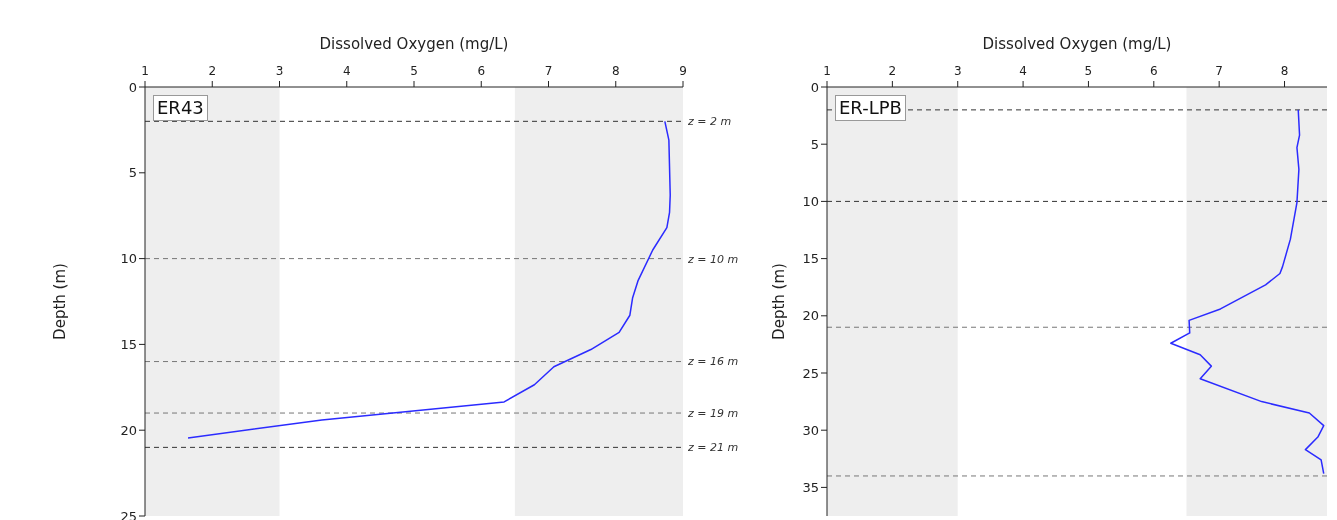 The height and width of the screenshot is (520, 1337). What do you see at coordinates (810, 488) in the screenshot?
I see `y-tick-label: 35` at bounding box center [810, 488].